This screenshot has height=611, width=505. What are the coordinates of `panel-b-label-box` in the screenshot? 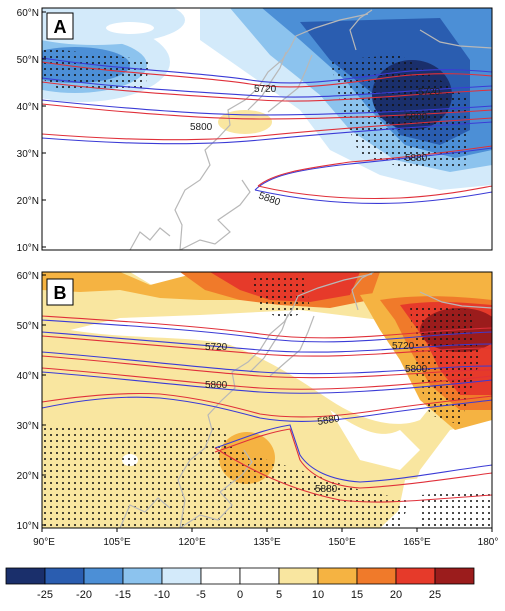 It's located at (60, 292).